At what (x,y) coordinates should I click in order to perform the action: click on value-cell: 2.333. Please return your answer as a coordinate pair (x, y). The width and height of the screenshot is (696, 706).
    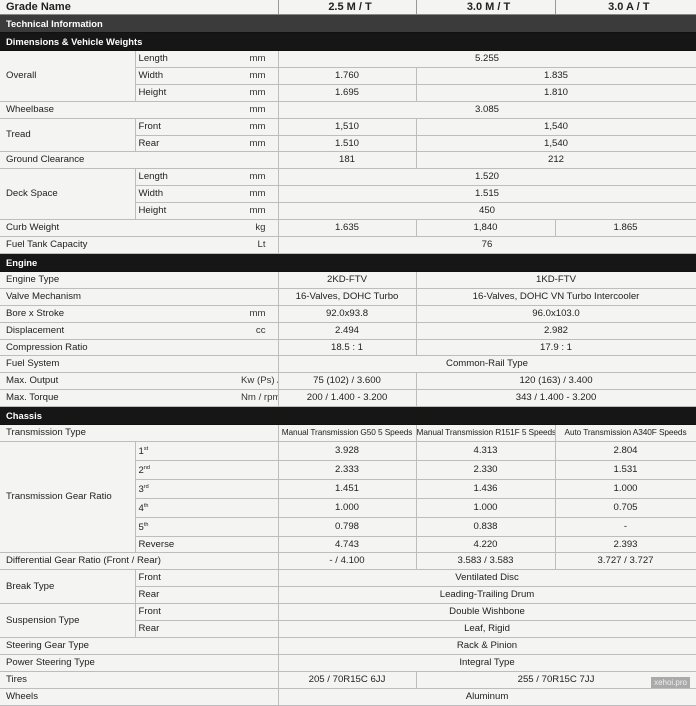
    Looking at the image, I should click on (347, 470).